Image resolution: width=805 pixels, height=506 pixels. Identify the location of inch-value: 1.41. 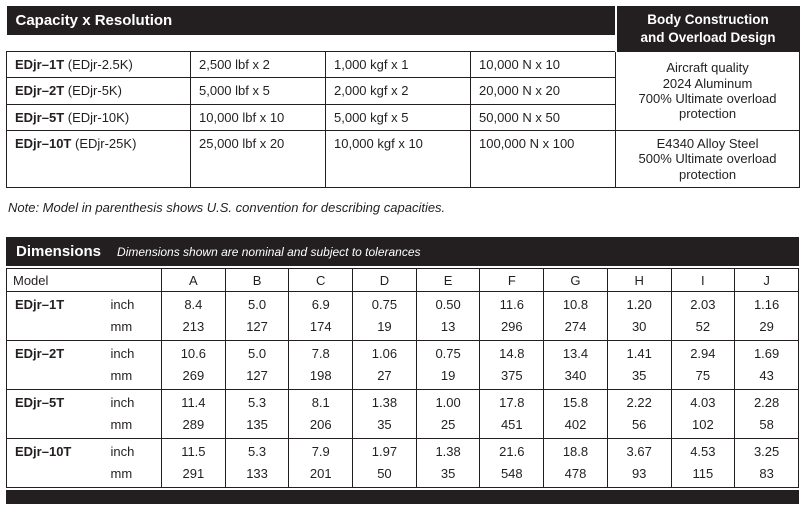
(639, 354).